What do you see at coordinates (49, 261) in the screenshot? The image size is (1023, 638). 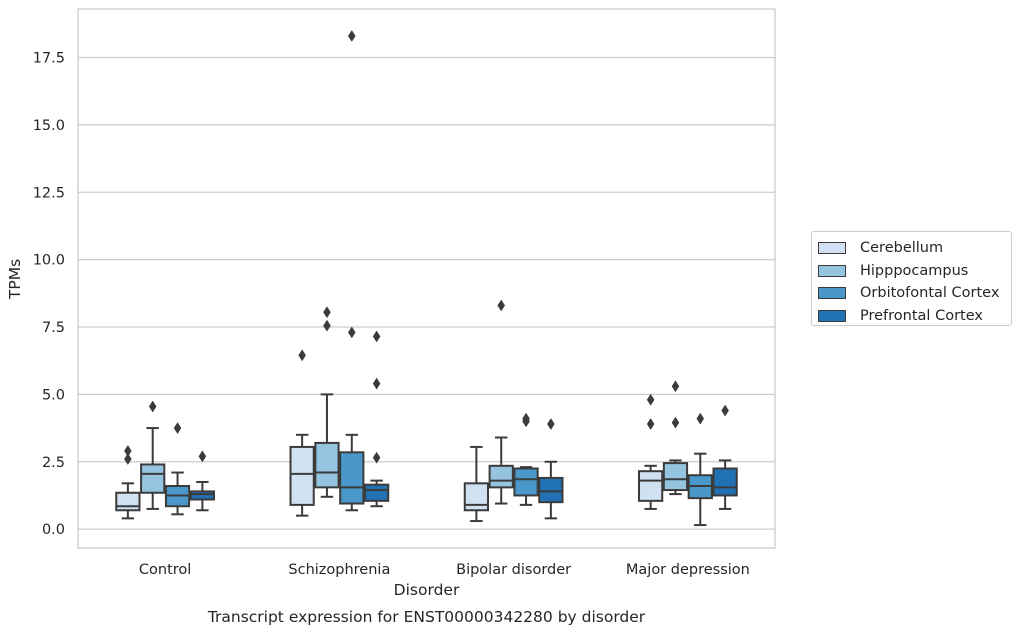 I see `y-tick-label: 10.0` at bounding box center [49, 261].